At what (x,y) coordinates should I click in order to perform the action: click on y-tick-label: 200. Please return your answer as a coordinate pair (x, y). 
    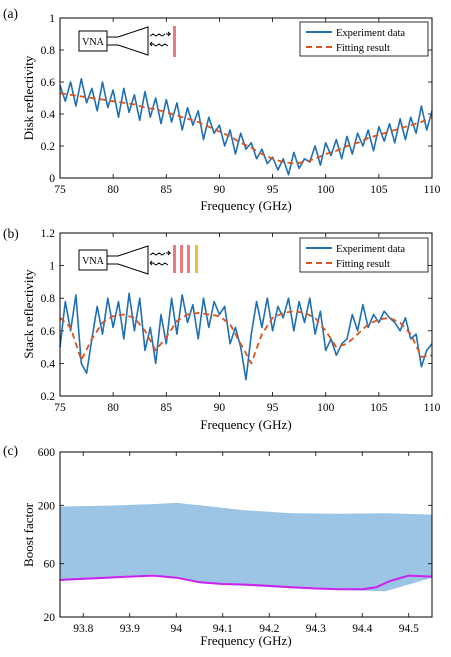
    Looking at the image, I should click on (47, 506).